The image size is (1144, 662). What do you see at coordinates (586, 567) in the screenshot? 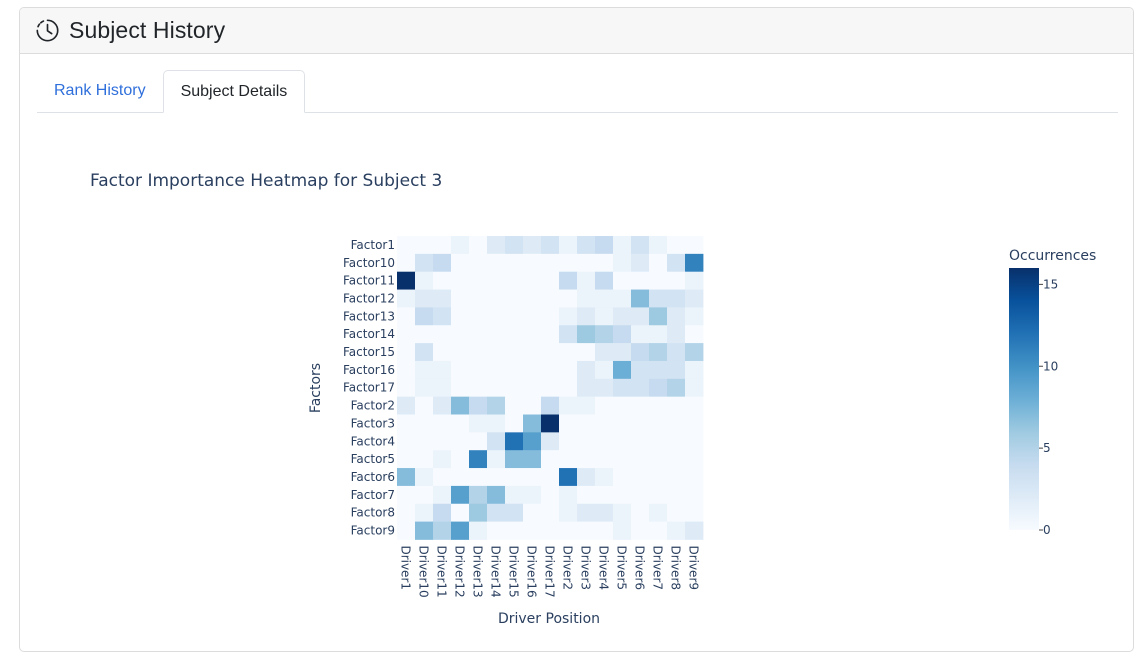
I see `x-tick-label: Driver3` at bounding box center [586, 567].